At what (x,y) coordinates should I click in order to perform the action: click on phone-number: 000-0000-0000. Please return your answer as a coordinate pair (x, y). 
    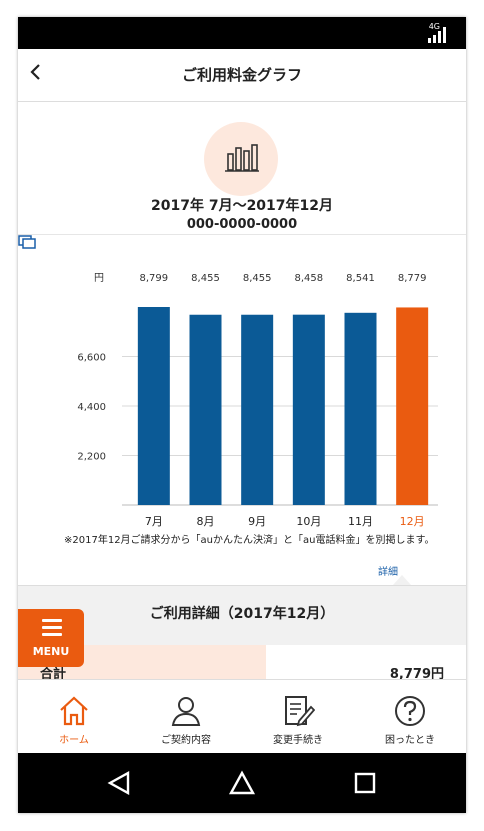
    Looking at the image, I should click on (242, 224).